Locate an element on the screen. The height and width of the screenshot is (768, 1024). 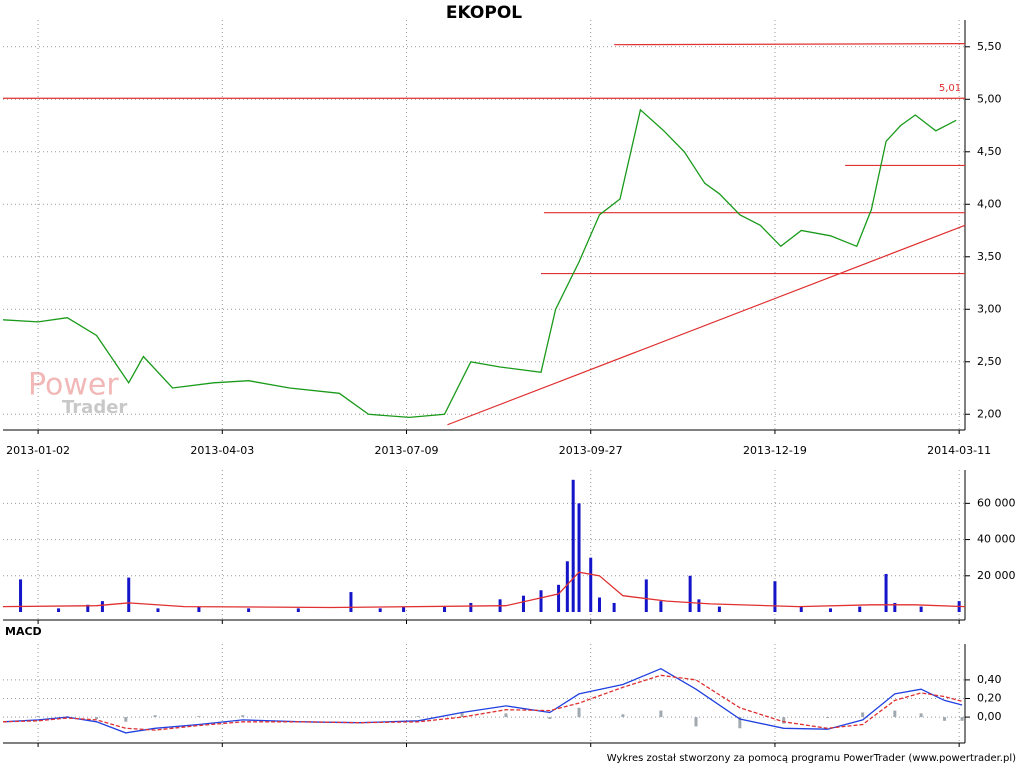
x-tick-label: 2013-07-09 is located at coordinates (407, 450).